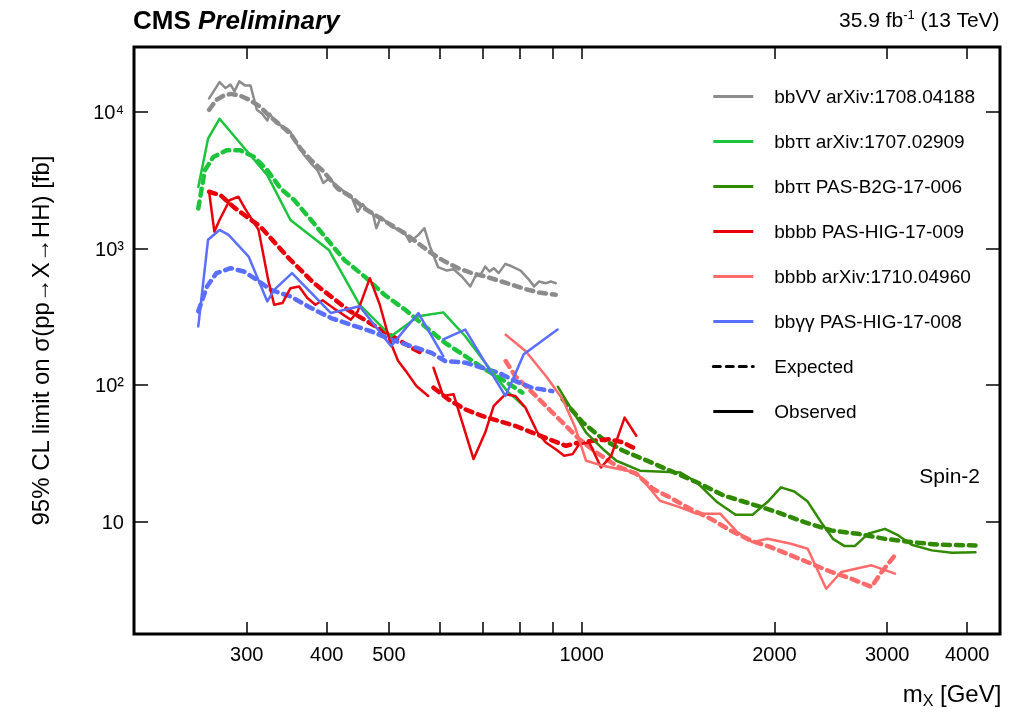 This screenshot has height=722, width=1022. What do you see at coordinates (887, 654) in the screenshot?
I see `x-tick-label: 3000` at bounding box center [887, 654].